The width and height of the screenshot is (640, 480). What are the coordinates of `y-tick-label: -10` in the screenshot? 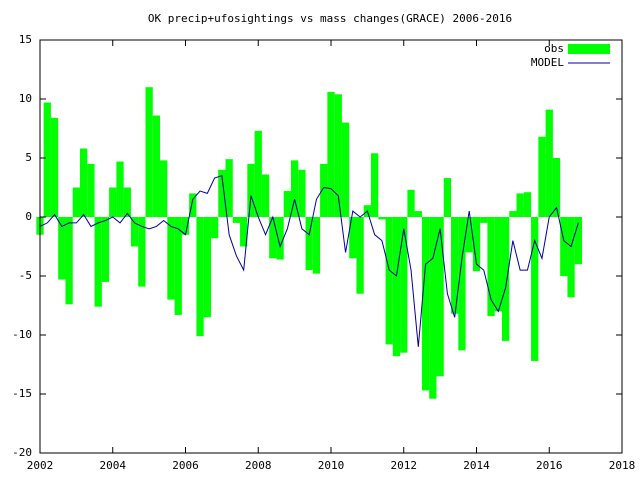 It's located at (22, 334).